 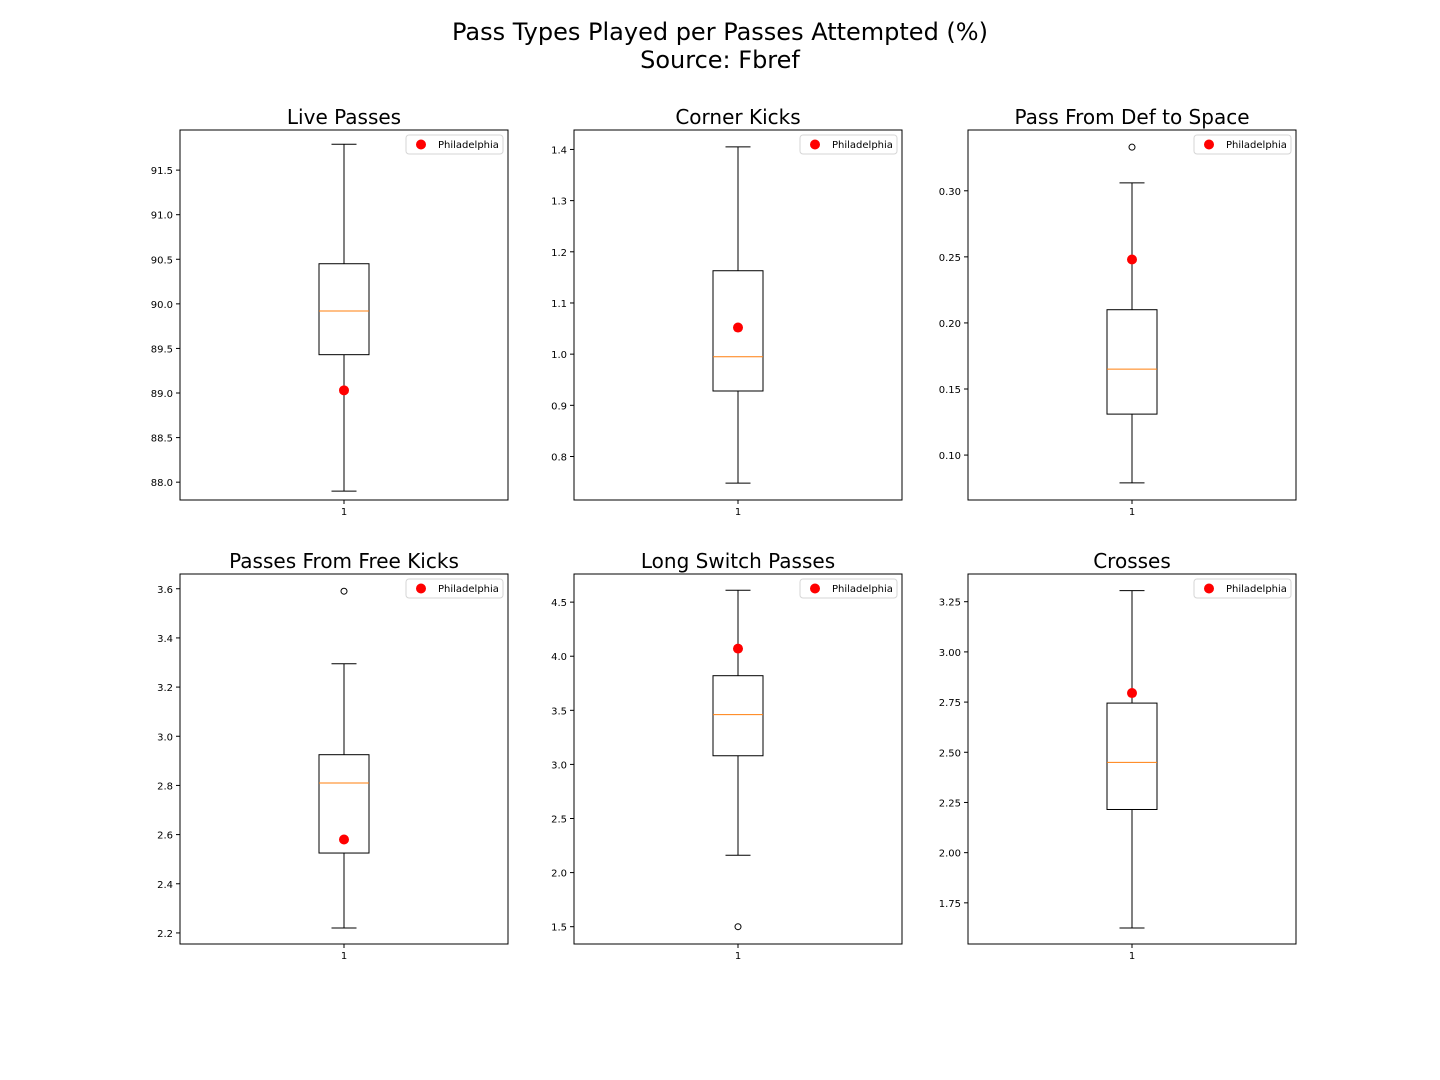 I want to click on y-tick-label: 0.8, so click(x=559, y=458).